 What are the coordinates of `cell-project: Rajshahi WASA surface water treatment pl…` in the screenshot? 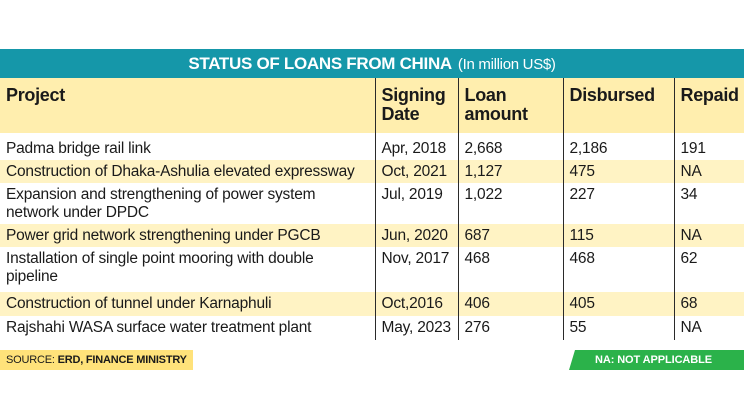 It's located at (159, 327).